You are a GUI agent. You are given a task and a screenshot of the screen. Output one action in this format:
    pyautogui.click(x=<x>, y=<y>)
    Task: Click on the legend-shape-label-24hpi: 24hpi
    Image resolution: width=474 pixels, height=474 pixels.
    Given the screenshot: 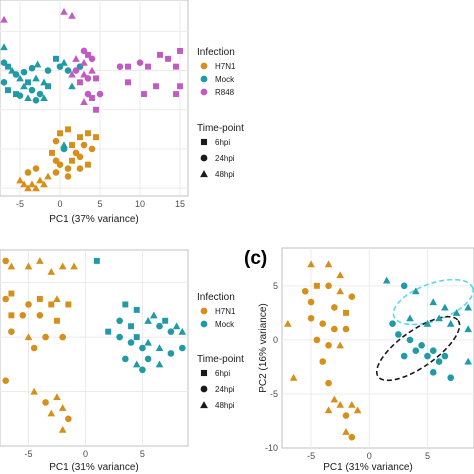 What is the action you would take?
    pyautogui.click(x=225, y=158)
    